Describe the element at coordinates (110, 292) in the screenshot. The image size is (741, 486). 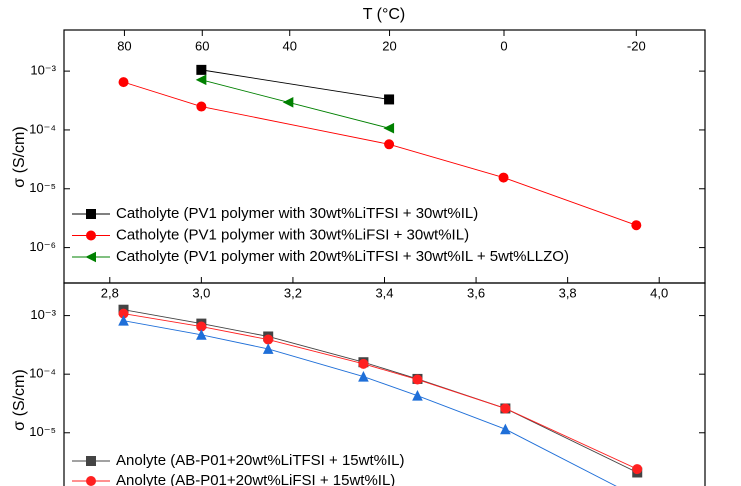
I see `x-tick-label: 2,8` at that location.